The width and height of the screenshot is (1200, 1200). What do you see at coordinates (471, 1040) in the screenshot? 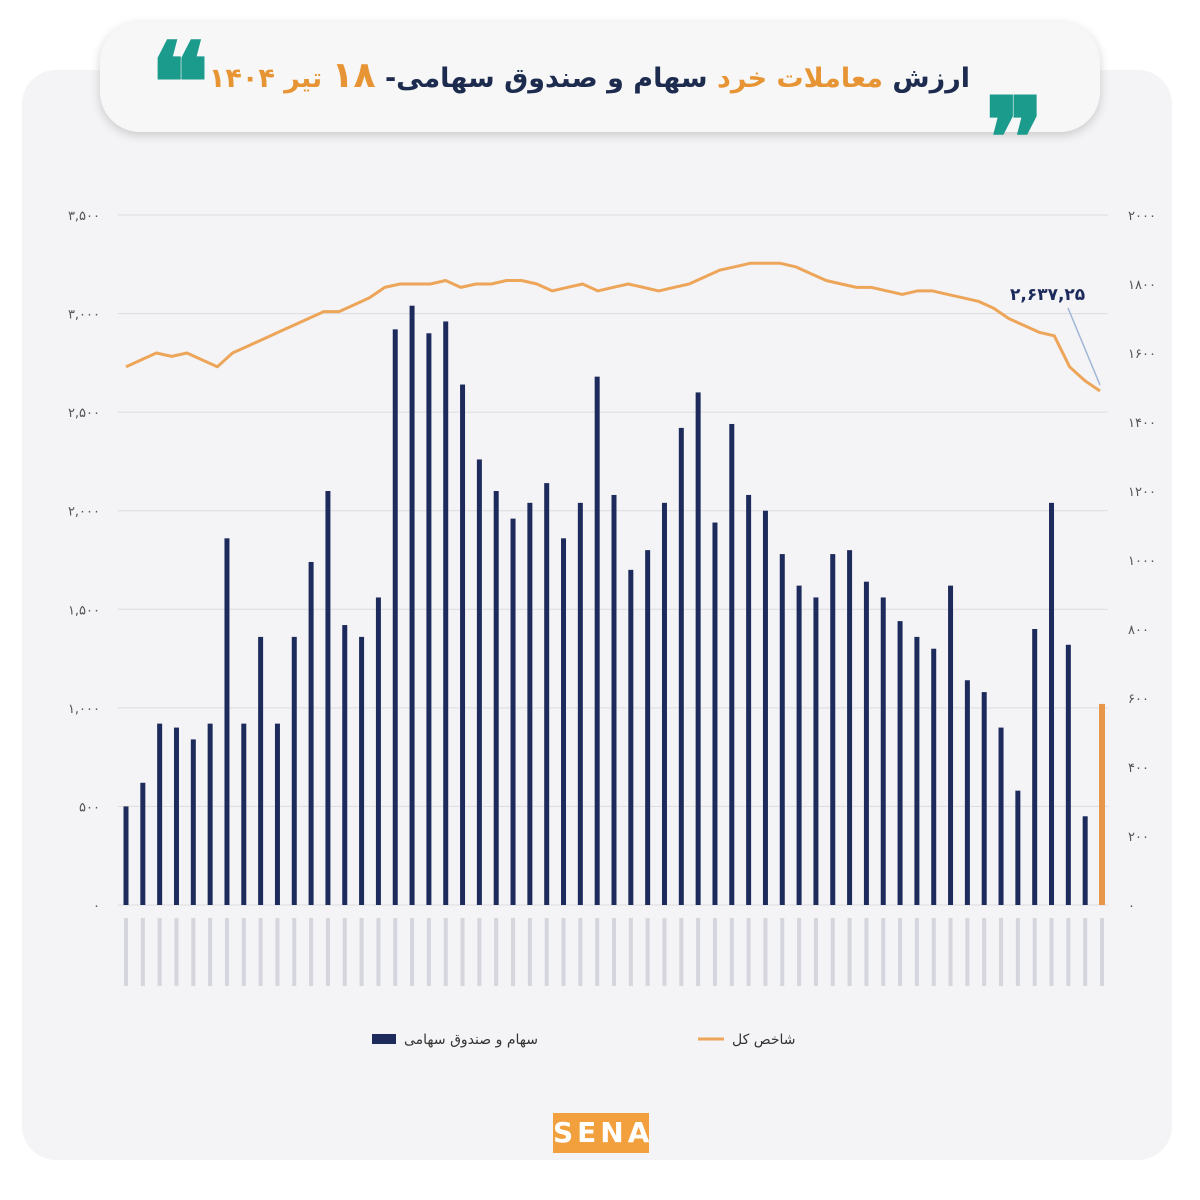
I see `legend-label-bar: سهام و صندوق سهامی` at bounding box center [471, 1040].